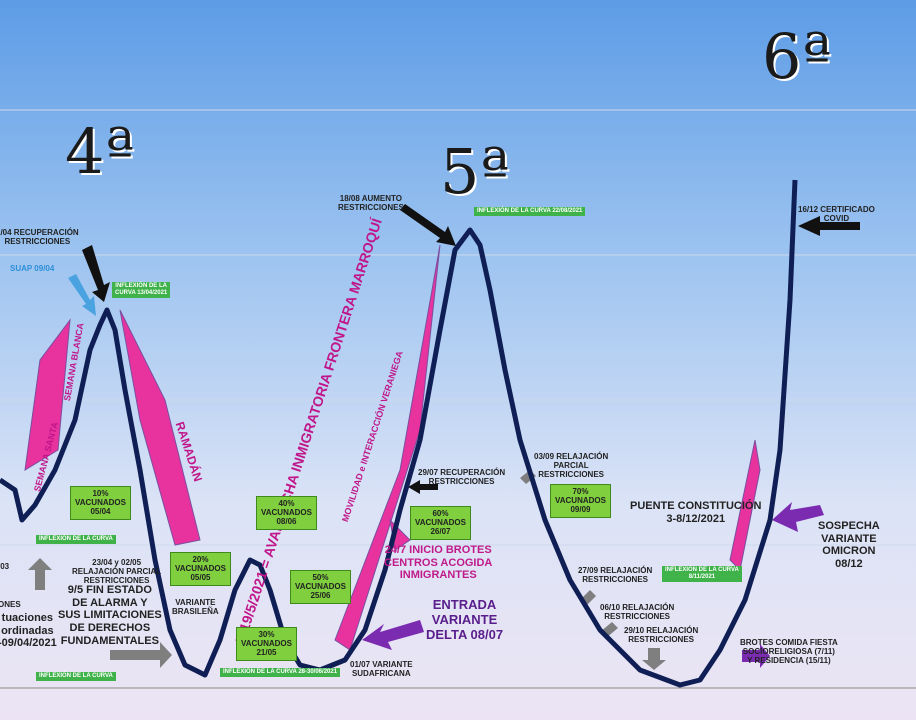 This screenshot has height=720, width=916. What do you see at coordinates (381, 669) in the screenshot?
I see `annotation: 01/07 VARIANTE SUDAFRICANA` at bounding box center [381, 669].